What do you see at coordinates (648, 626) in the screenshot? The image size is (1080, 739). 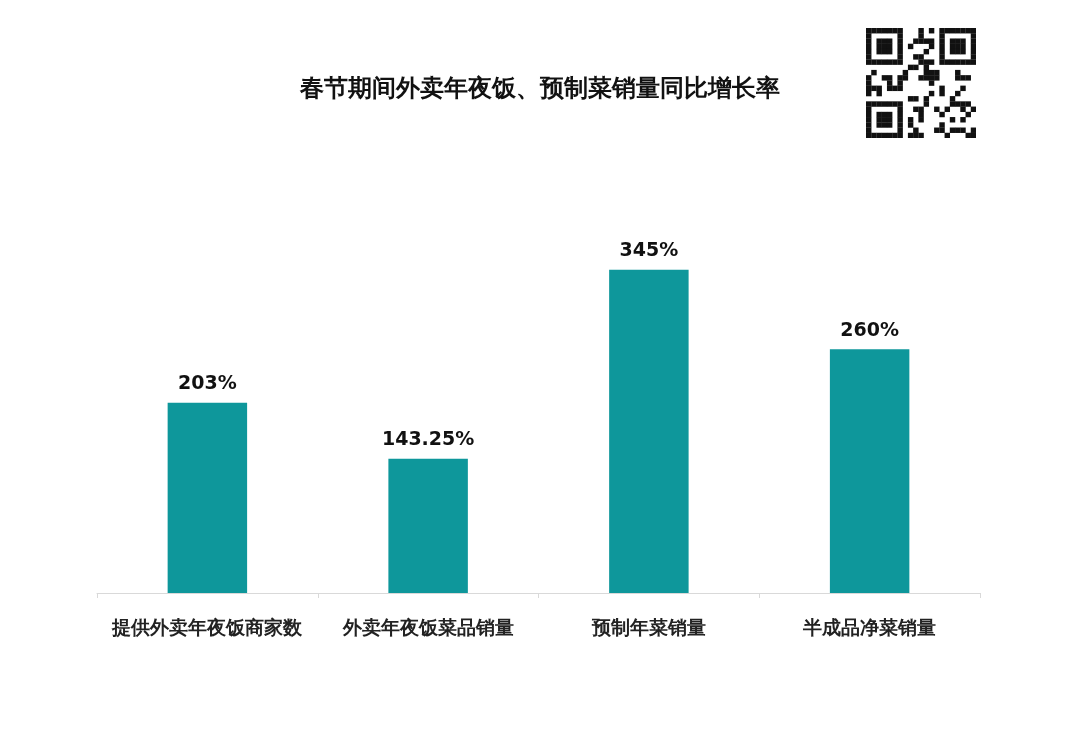 I see `x-tick-label: 预制年菜销量` at bounding box center [648, 626].